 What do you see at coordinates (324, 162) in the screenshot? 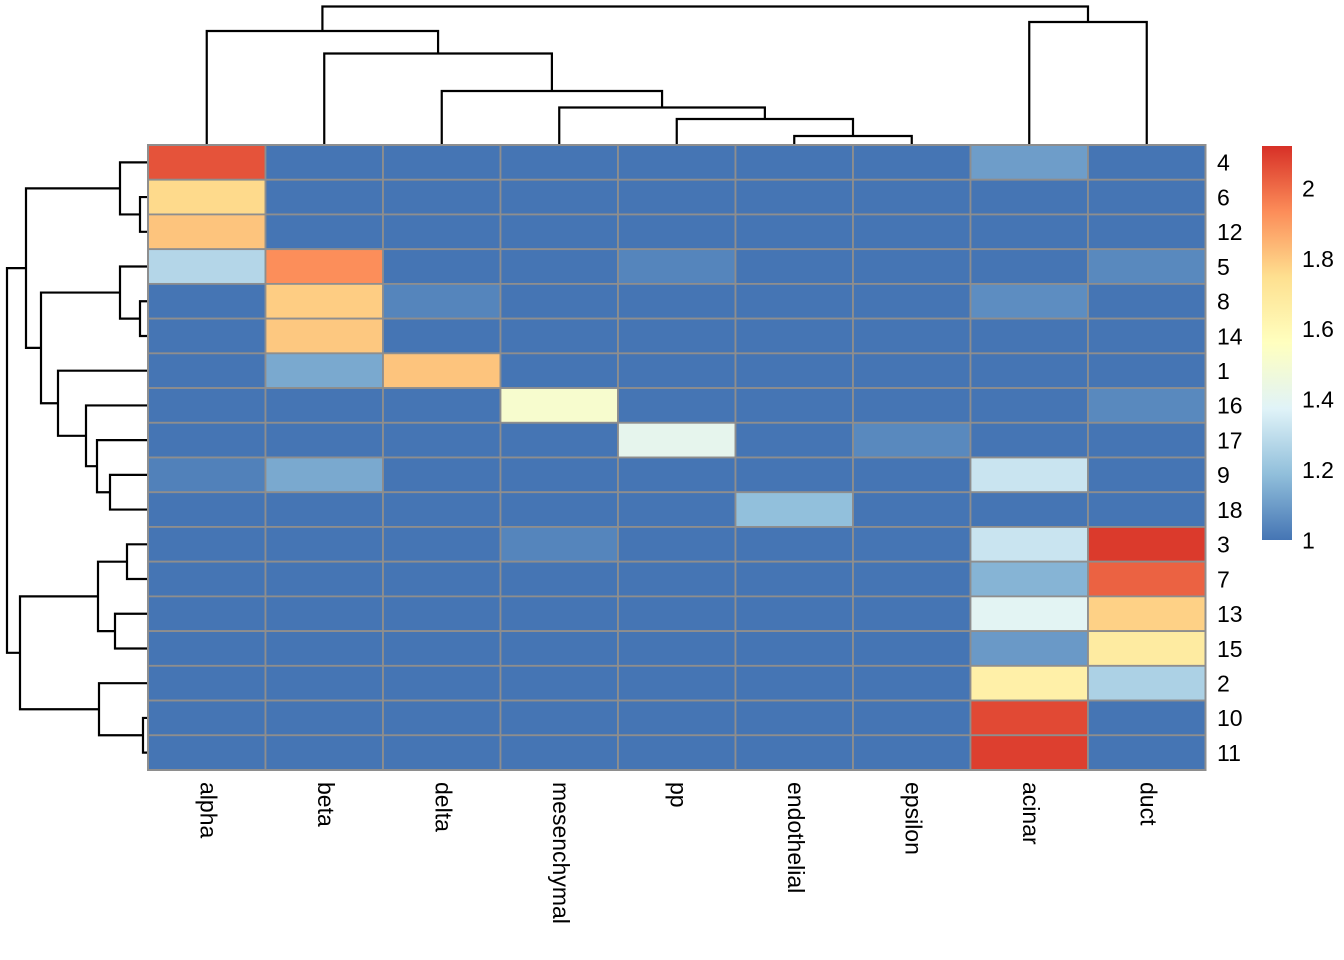
I see `cell-row4-beta` at bounding box center [324, 162].